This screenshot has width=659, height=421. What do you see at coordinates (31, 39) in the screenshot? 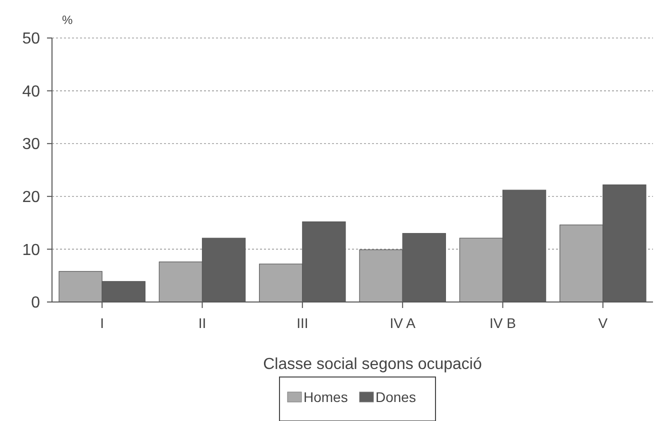
I see `y-tick-label: 50` at bounding box center [31, 39].